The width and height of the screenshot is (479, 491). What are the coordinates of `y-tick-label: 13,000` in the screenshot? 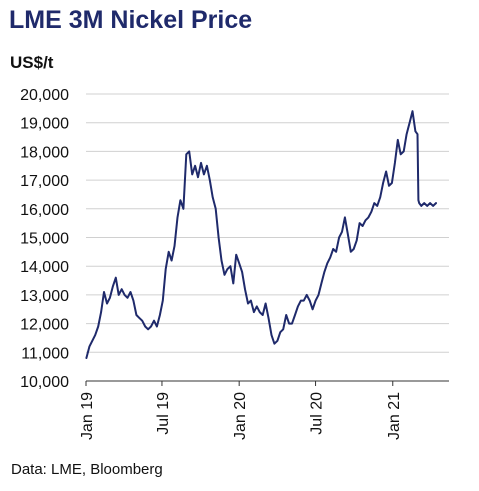 It's located at (44, 296).